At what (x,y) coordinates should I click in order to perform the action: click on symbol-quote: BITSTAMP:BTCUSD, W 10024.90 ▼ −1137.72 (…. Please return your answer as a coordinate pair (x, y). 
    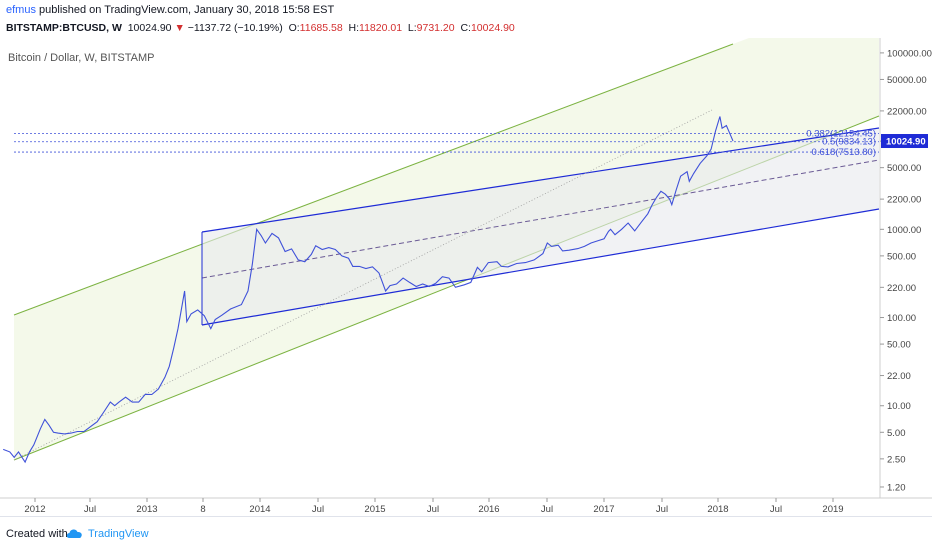
    Looking at the image, I should click on (260, 28).